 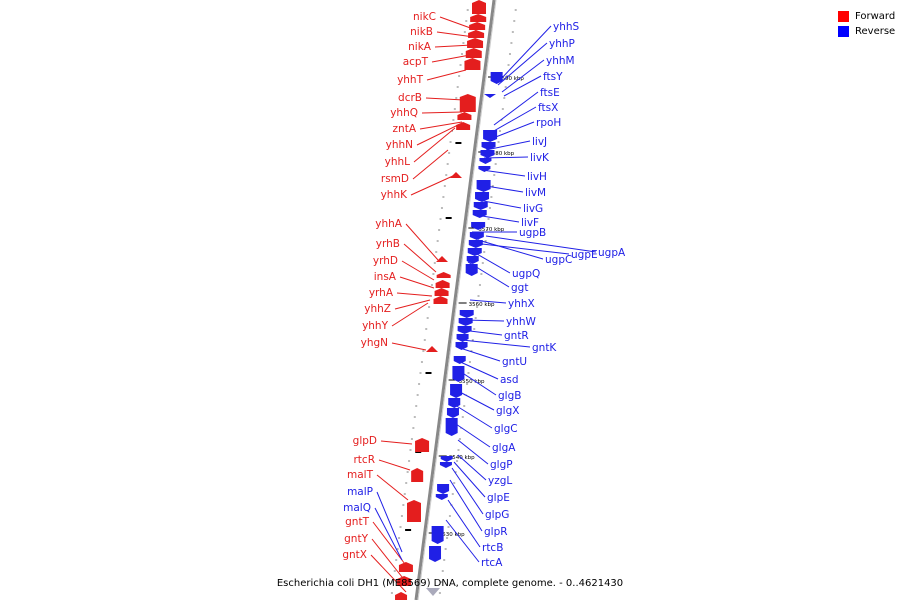 What do you see at coordinates (497, 515) in the screenshot?
I see `reverse-gene-label: glpG` at bounding box center [497, 515].